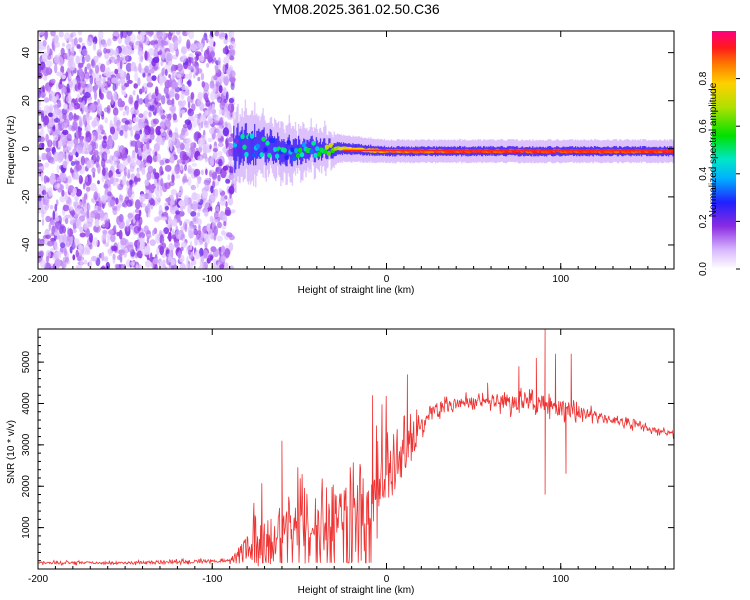  Describe the element at coordinates (212, 279) in the screenshot. I see `x-tick-label: -100` at that location.